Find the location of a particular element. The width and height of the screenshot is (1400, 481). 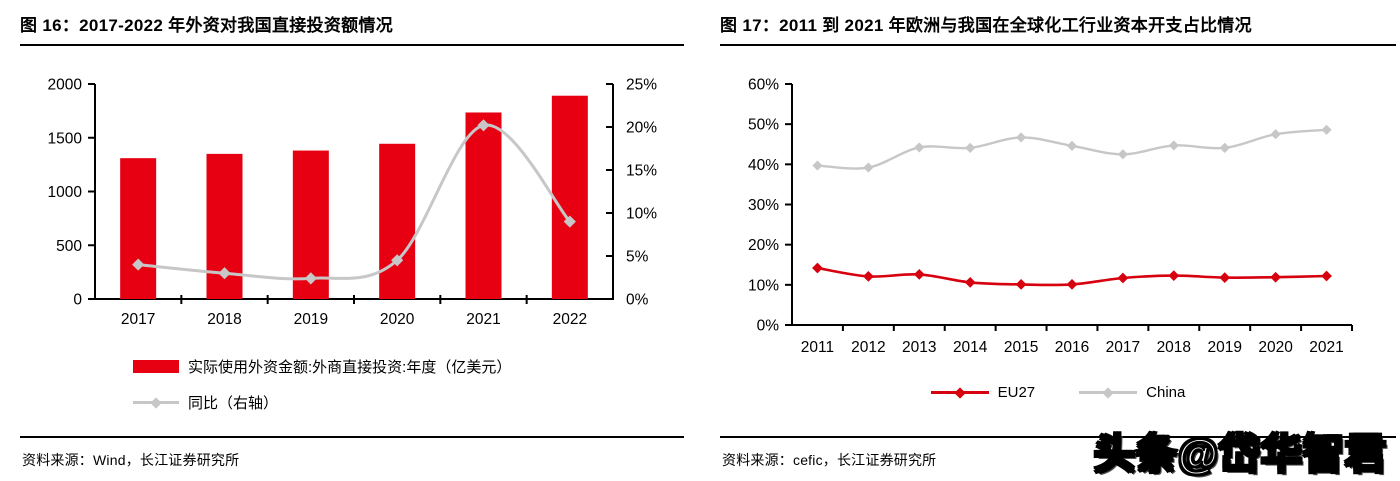

figure16-bottom-rule is located at coordinates (352, 437).